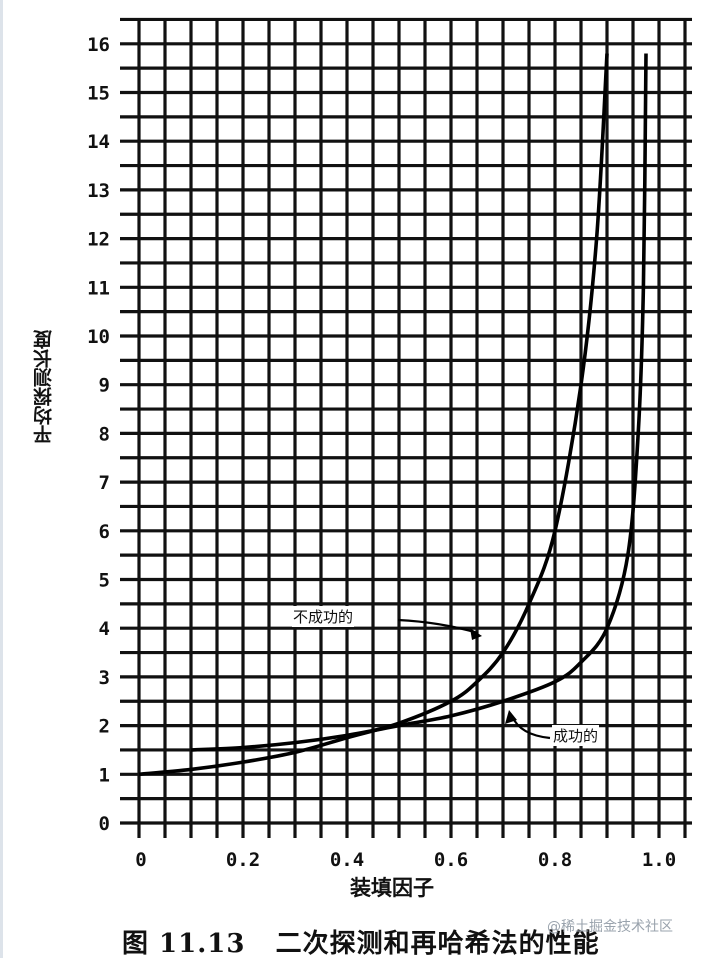  I want to click on x-tick-label: 0.8, so click(555, 860).